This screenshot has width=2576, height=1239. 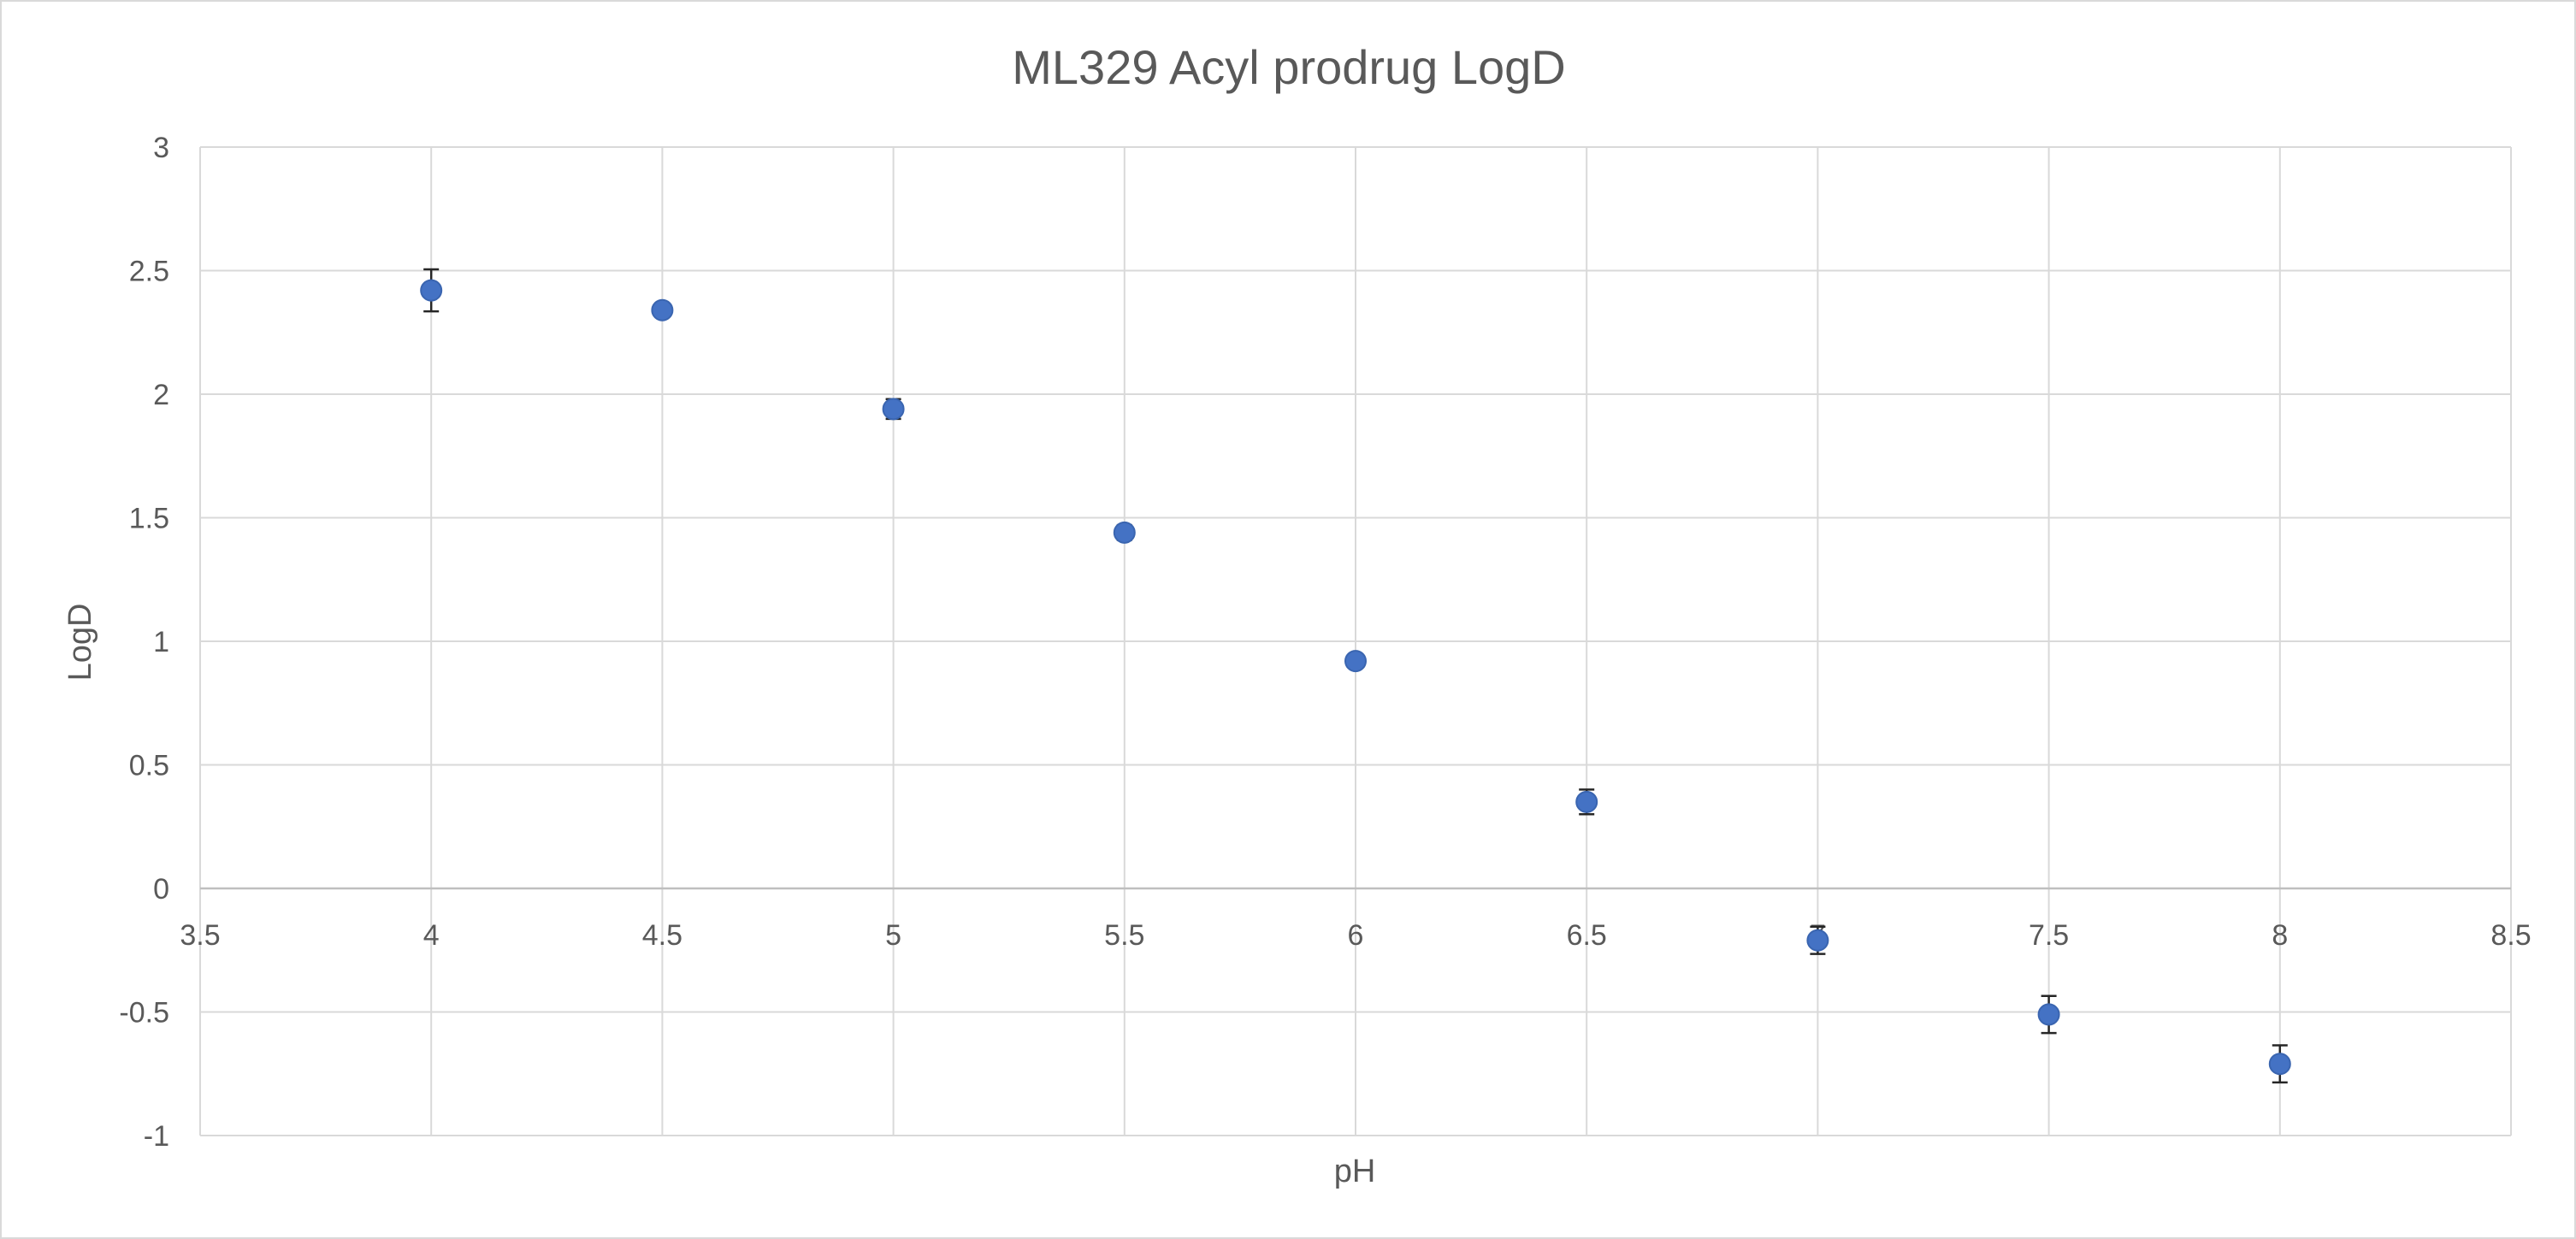 I want to click on y-tick-label: 0.5, so click(x=149, y=766).